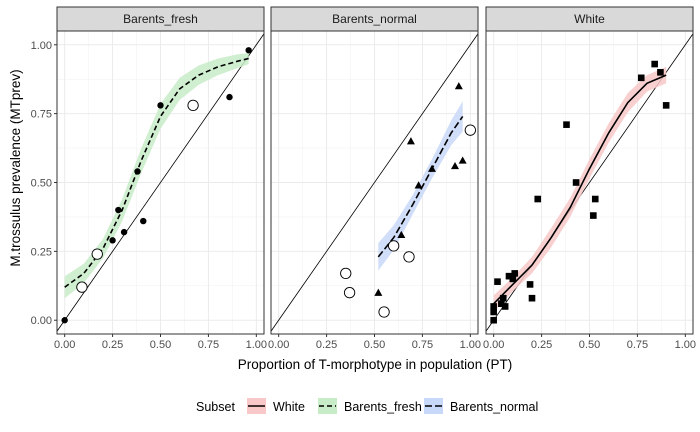  I want to click on legend-entry-barents-fresh: Barents_fresh, so click(370, 406).